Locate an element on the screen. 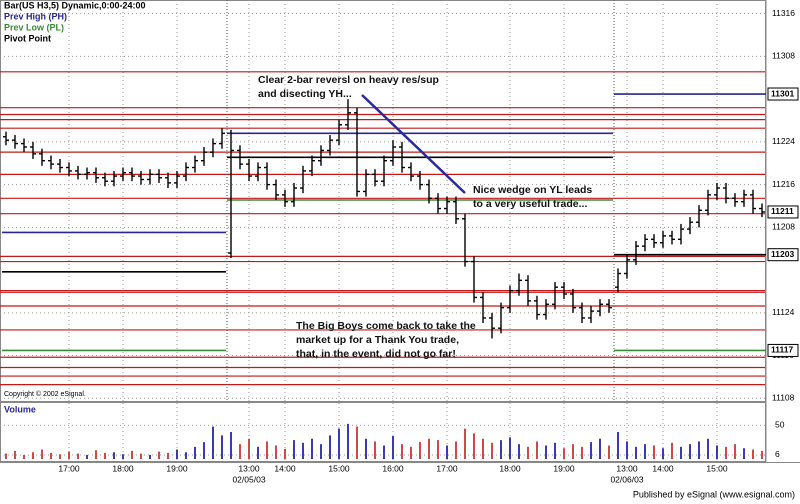 The image size is (800, 504). x-tick-label: 14:00 is located at coordinates (285, 468).